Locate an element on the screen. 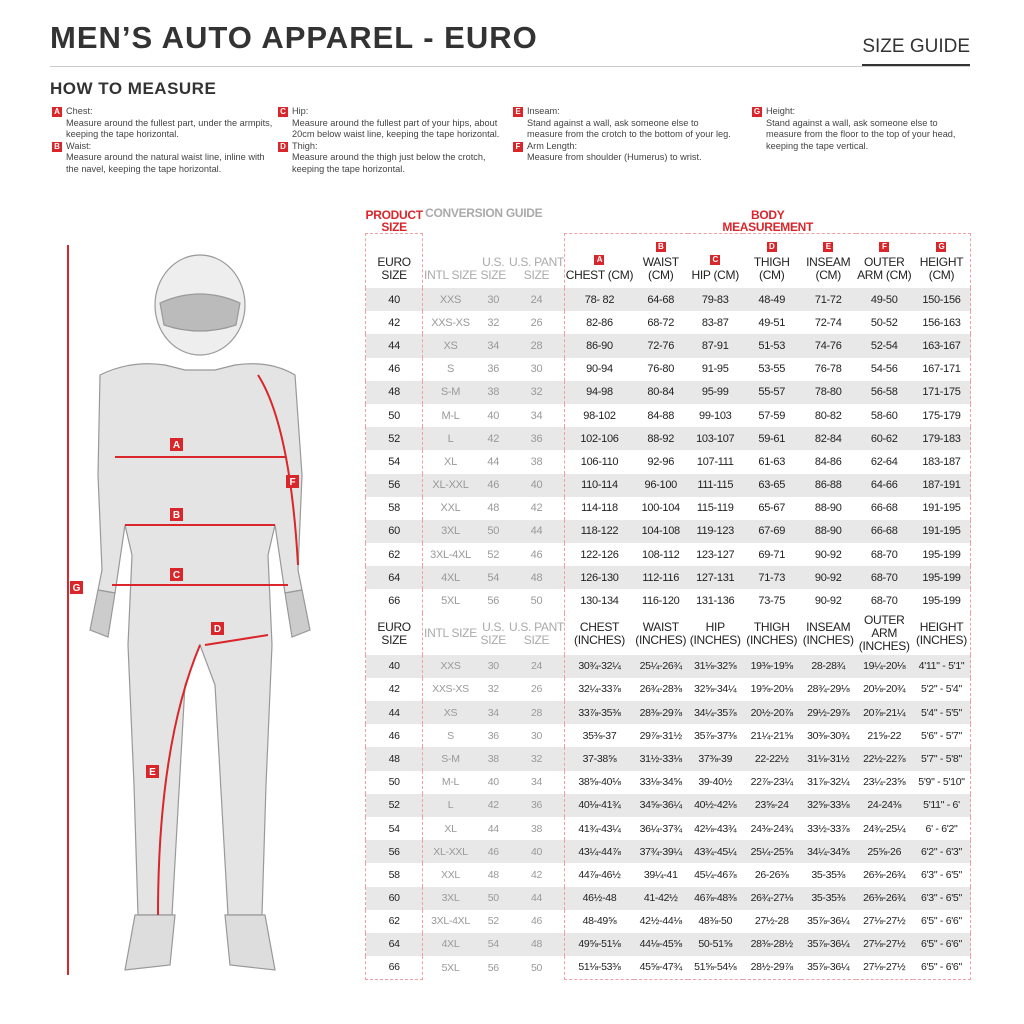 Image resolution: width=1024 pixels, height=1024 pixels. column-header: C HIP (CM) is located at coordinates (715, 260).